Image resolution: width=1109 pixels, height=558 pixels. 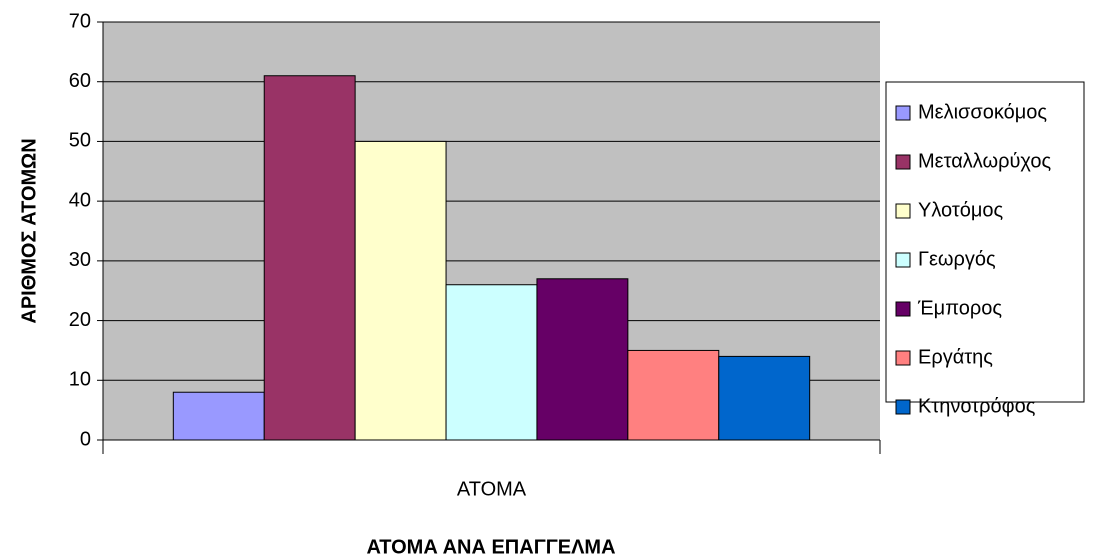 I want to click on legend-label: Κτηνοτρόφος, so click(x=977, y=406).